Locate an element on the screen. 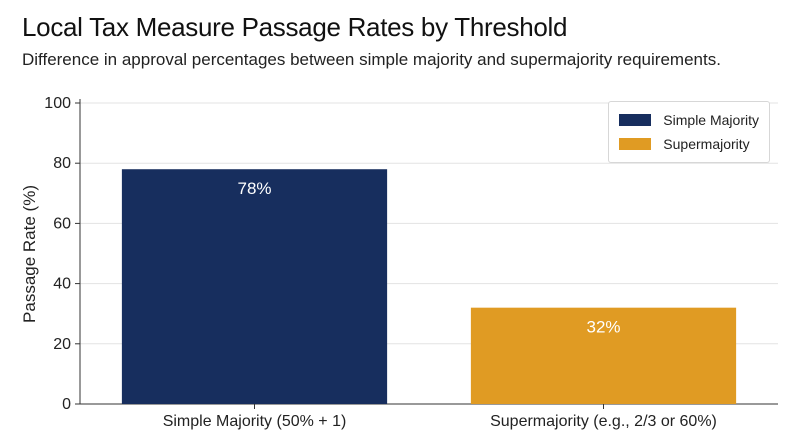 The height and width of the screenshot is (447, 800). x-tick-label: Simple Majority (50% + 1) is located at coordinates (255, 421).